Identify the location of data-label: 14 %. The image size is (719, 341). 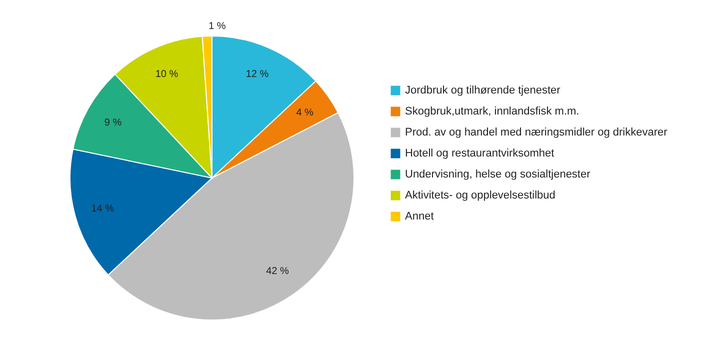
(102, 209).